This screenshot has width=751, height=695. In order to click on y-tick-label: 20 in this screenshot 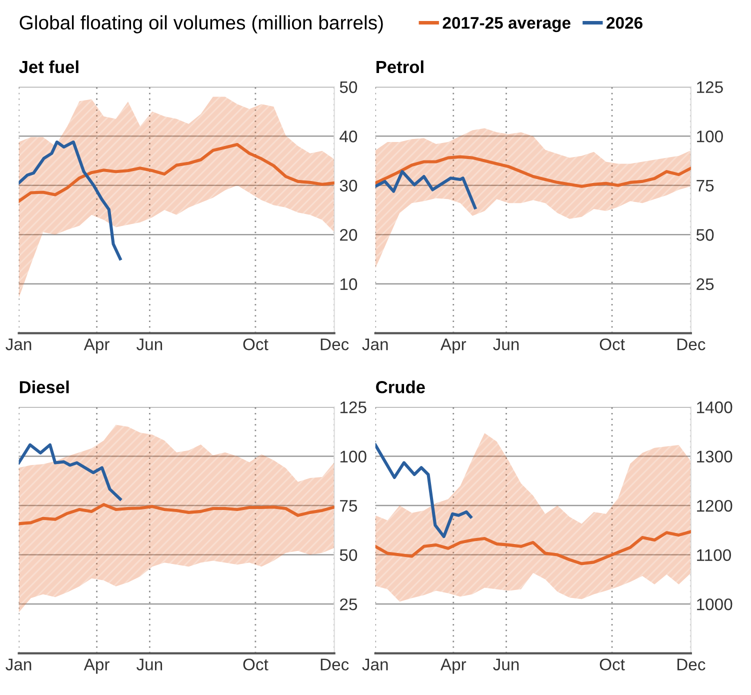, I will do `click(349, 235)`.